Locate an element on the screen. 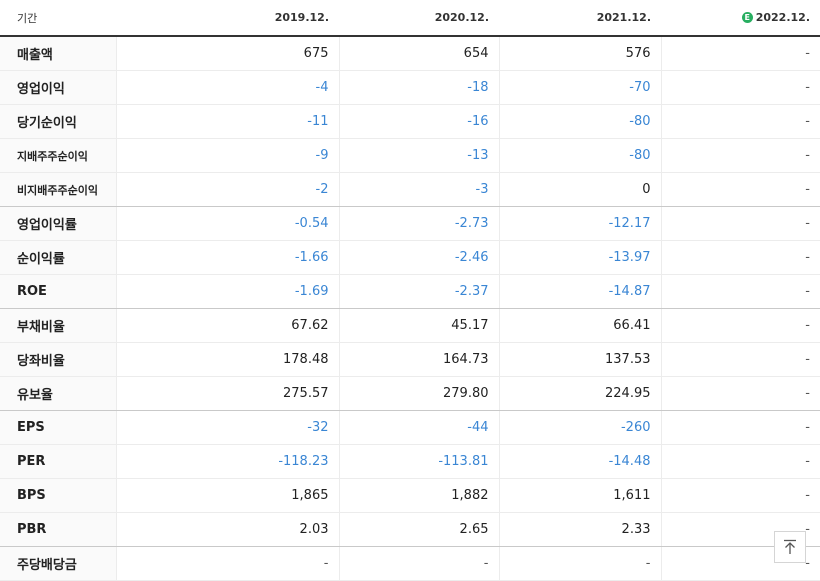 This screenshot has height=581, width=820. value-cell: -44 is located at coordinates (418, 427).